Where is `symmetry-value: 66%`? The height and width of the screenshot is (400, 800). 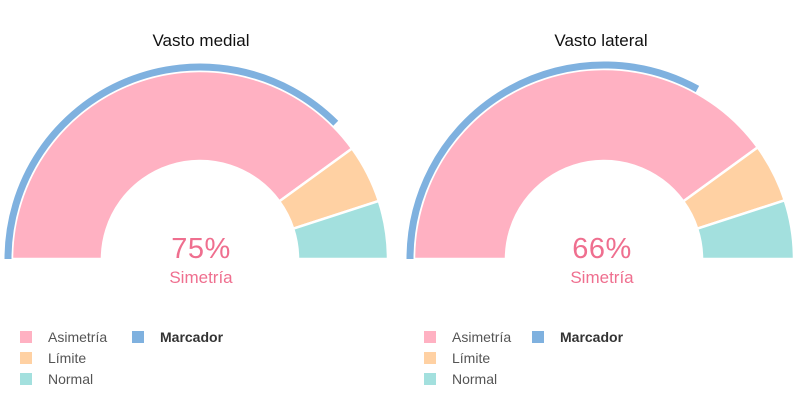 symmetry-value: 66% is located at coordinates (602, 249).